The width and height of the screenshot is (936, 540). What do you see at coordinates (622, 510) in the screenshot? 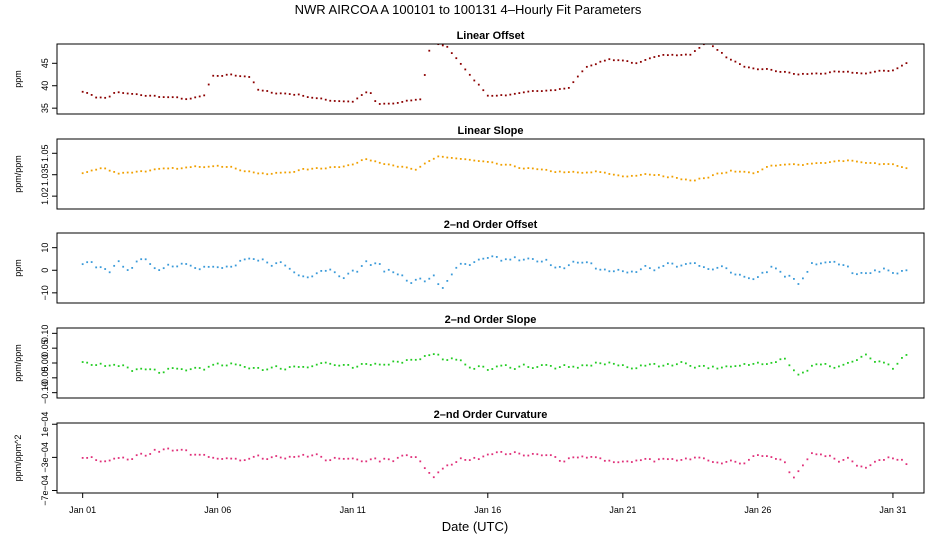
I see `x-tick-label-4: Jan 21` at bounding box center [622, 510].